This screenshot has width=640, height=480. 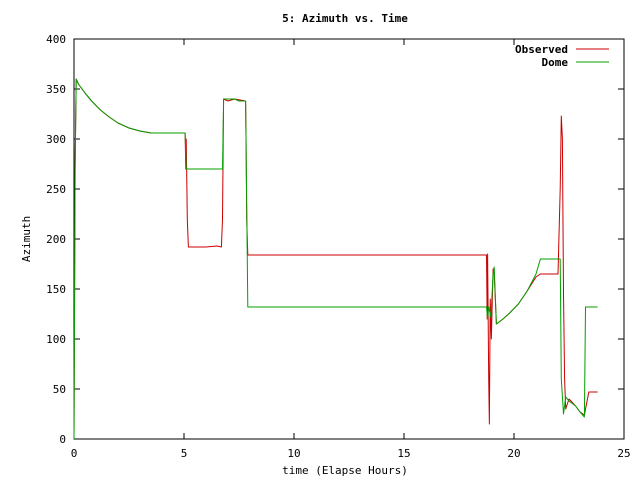 I want to click on x-tick-label: 15, so click(x=403, y=453).